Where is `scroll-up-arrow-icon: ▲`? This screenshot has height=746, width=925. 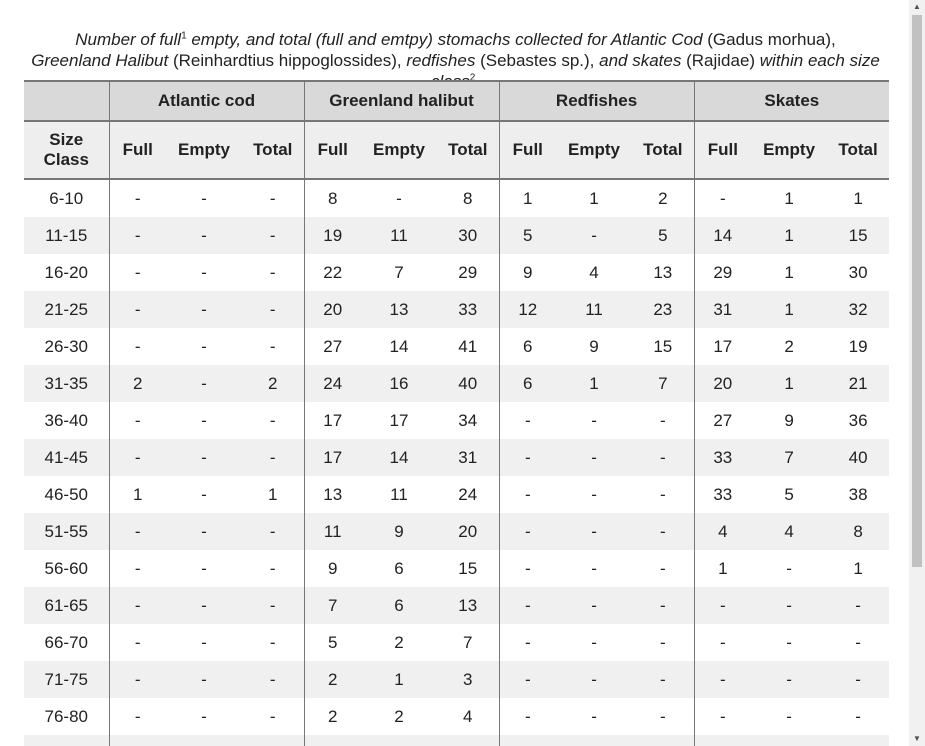
scroll-up-arrow-icon: ▲ is located at coordinates (917, 6).